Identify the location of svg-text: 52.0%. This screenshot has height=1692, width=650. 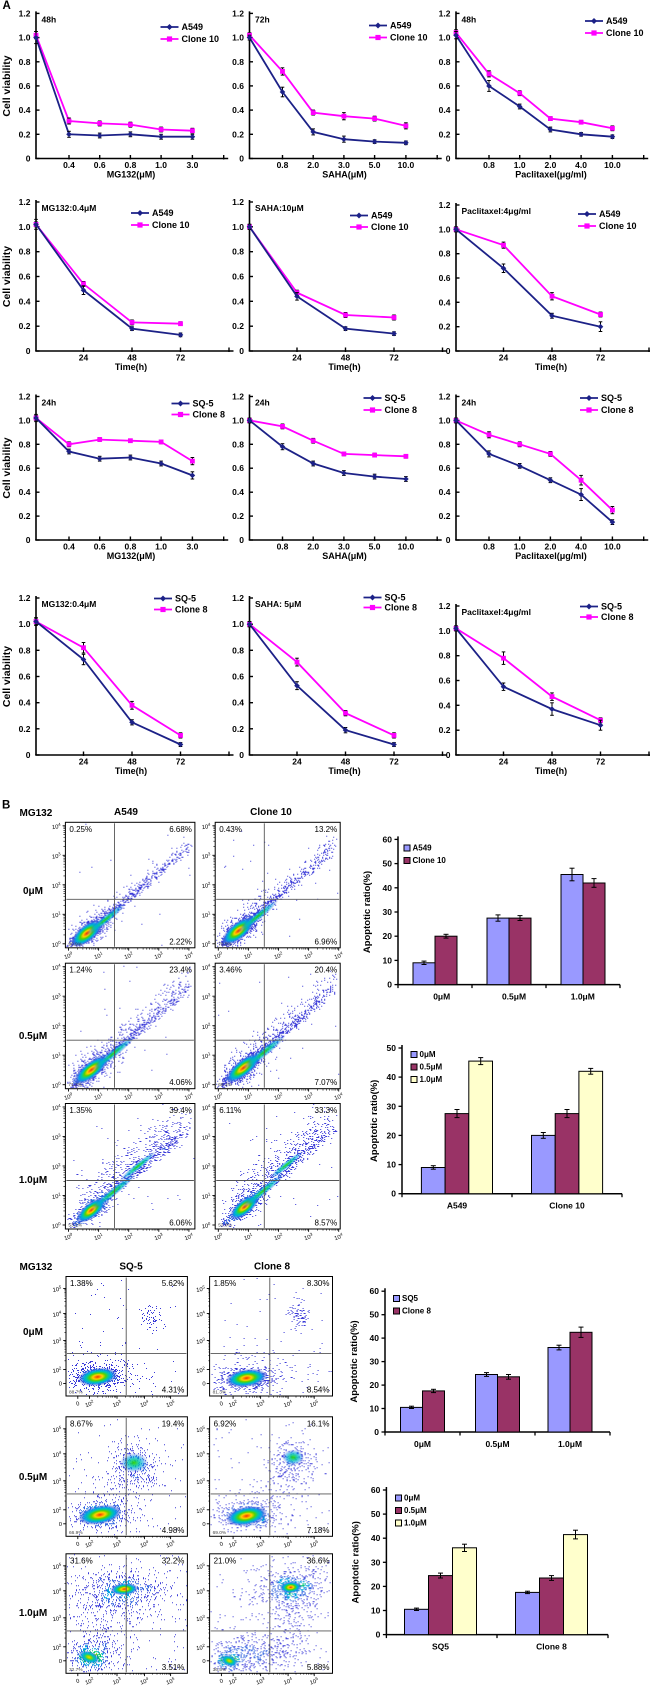
(225, 1226).